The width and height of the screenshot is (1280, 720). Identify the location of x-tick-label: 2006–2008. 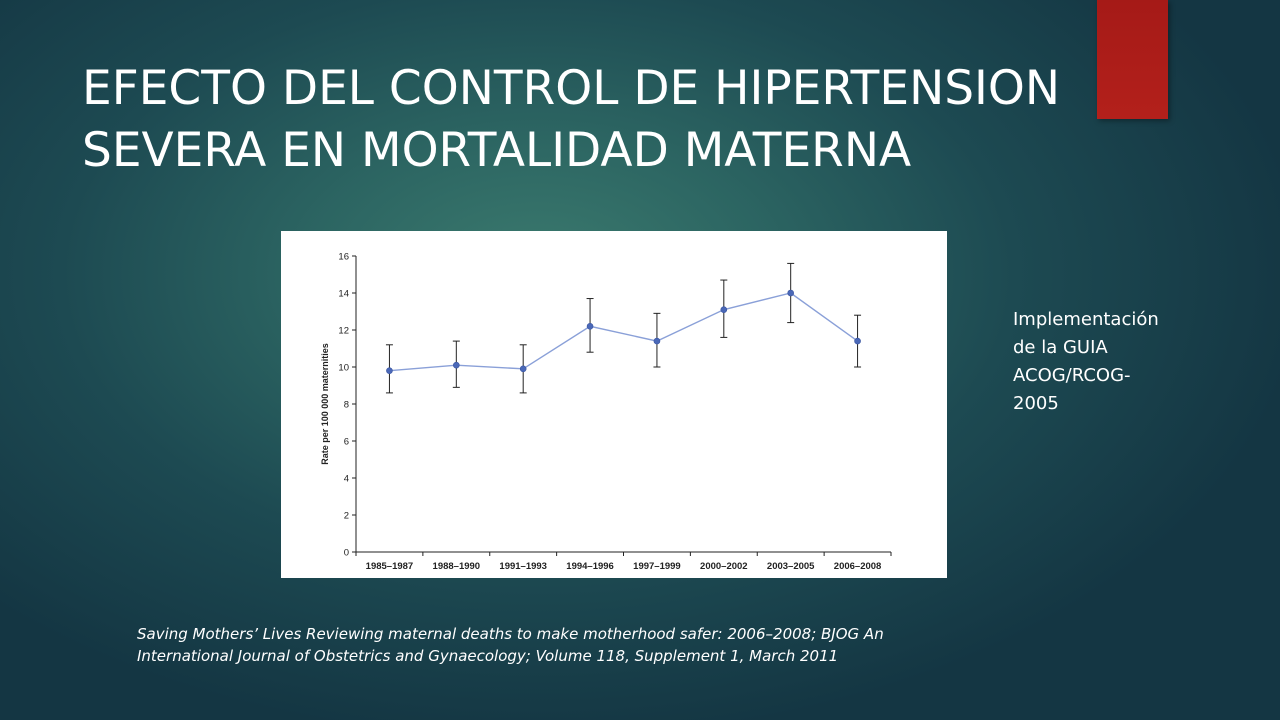
(858, 566).